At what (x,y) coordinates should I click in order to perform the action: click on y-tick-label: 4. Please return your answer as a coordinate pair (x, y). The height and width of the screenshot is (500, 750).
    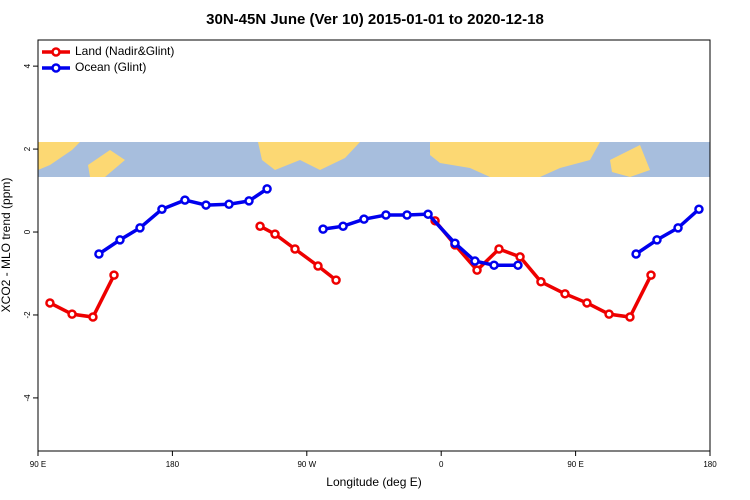
    Looking at the image, I should click on (27, 65).